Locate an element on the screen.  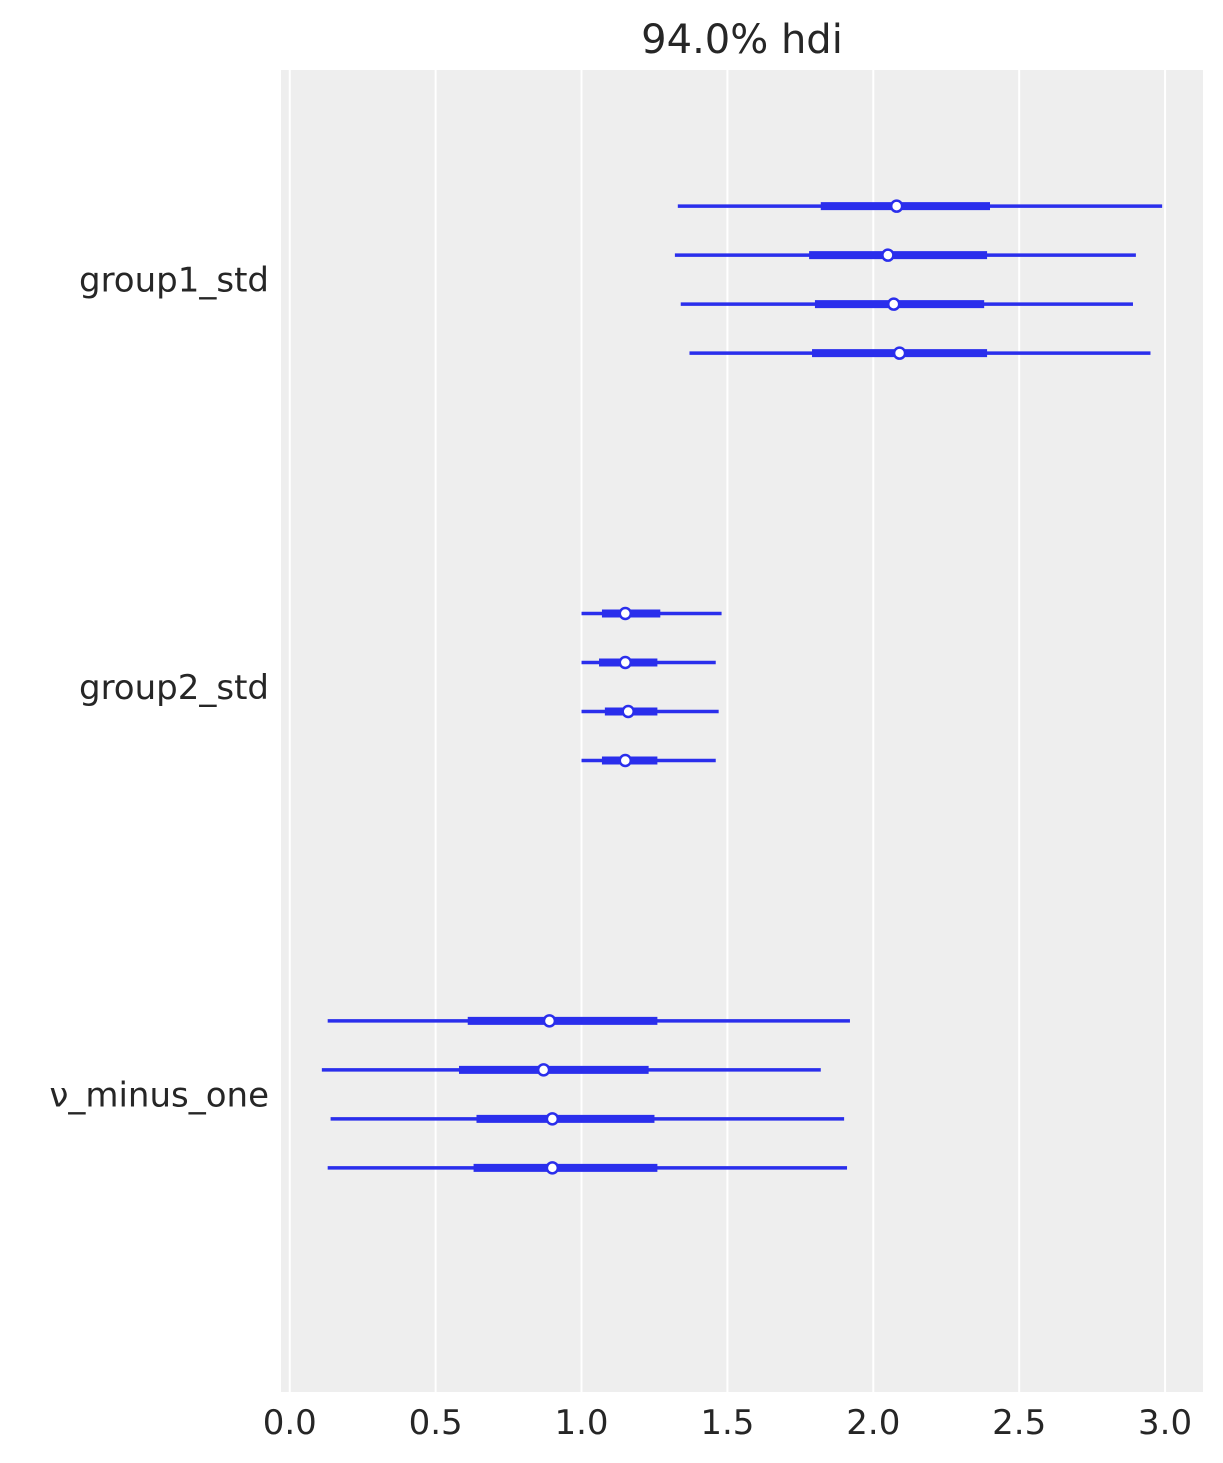
x-tick-label: 2.5 is located at coordinates (1019, 1423).